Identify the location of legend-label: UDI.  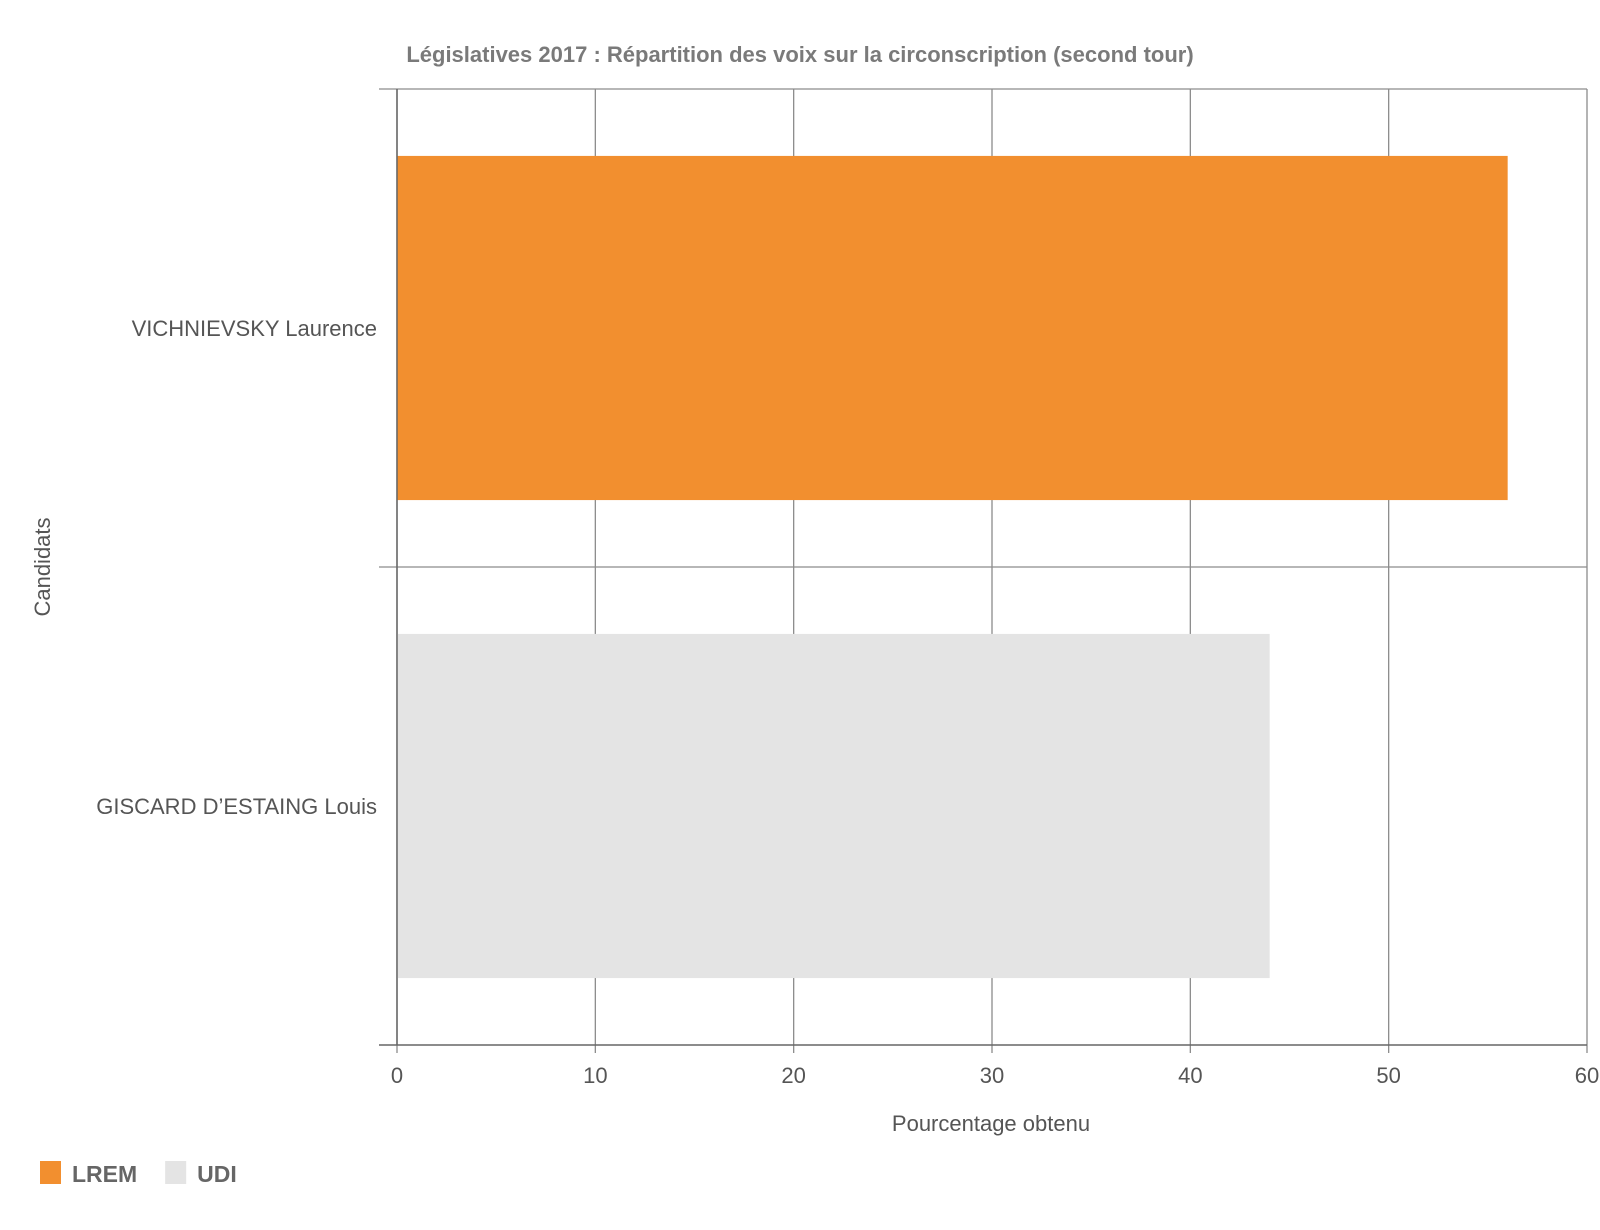
(217, 1174).